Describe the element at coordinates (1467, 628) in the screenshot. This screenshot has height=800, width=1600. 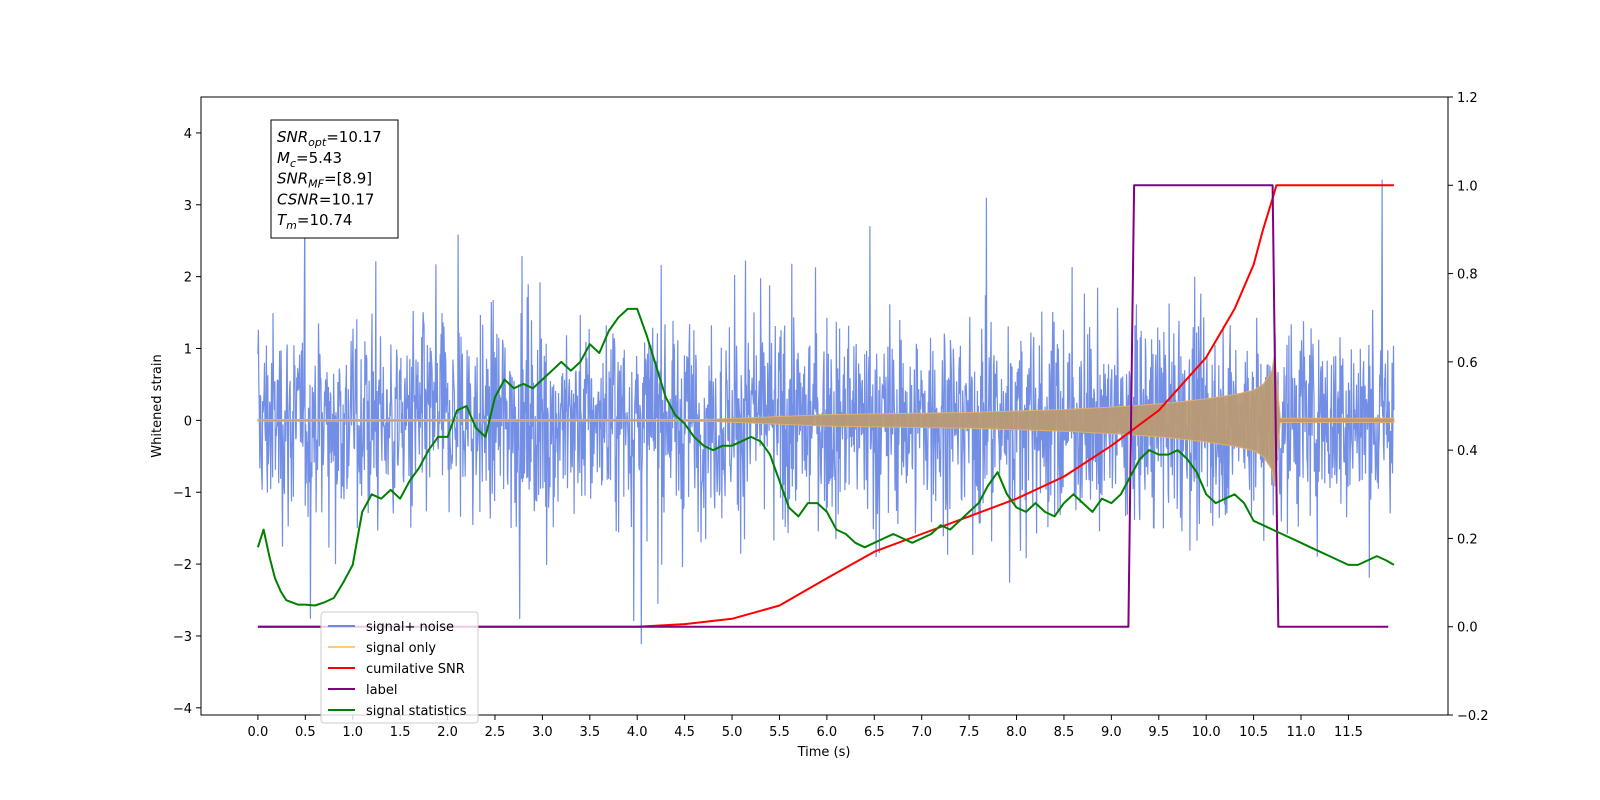
I see `y2-tick-label: 0.0` at that location.